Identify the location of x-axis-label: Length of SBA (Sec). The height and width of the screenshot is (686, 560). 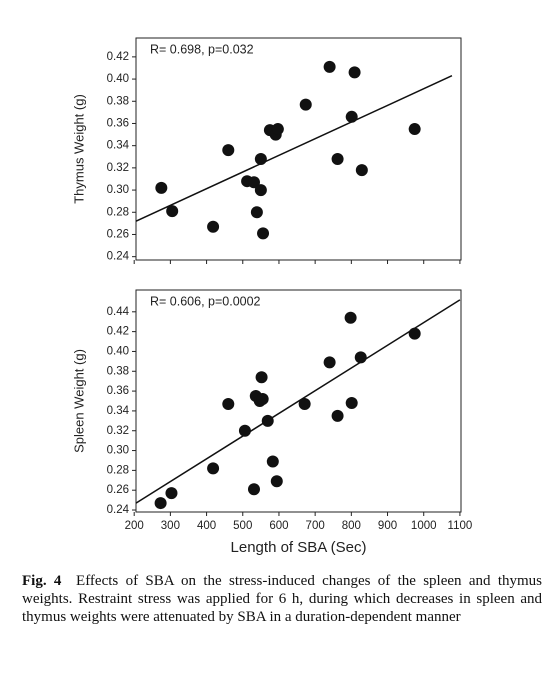
(299, 547).